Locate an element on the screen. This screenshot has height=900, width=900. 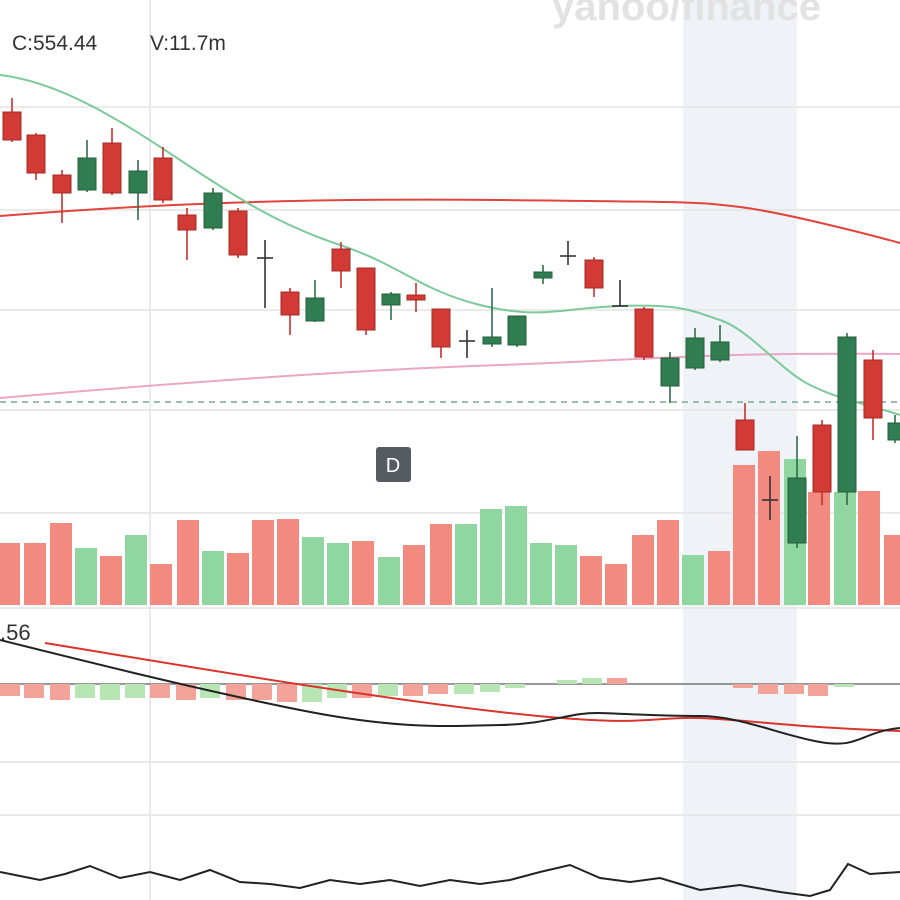
close-label: C:554.44 is located at coordinates (55, 43).